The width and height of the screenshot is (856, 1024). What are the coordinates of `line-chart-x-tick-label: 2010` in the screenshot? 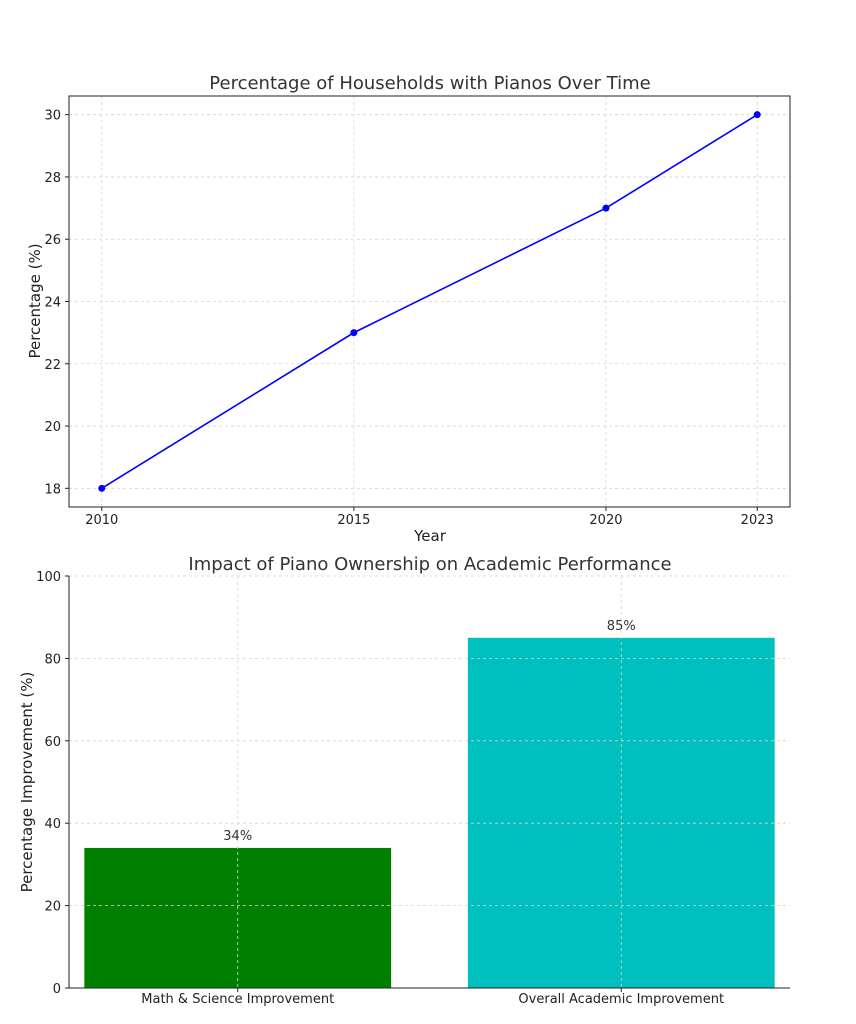 It's located at (101, 520).